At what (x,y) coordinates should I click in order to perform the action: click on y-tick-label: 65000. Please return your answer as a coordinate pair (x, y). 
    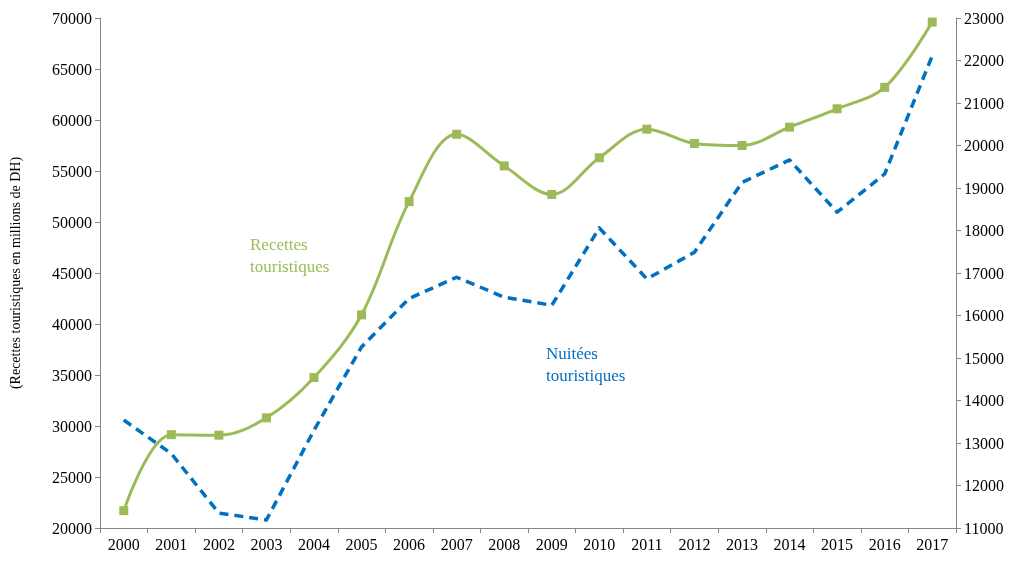
    Looking at the image, I should click on (72, 69).